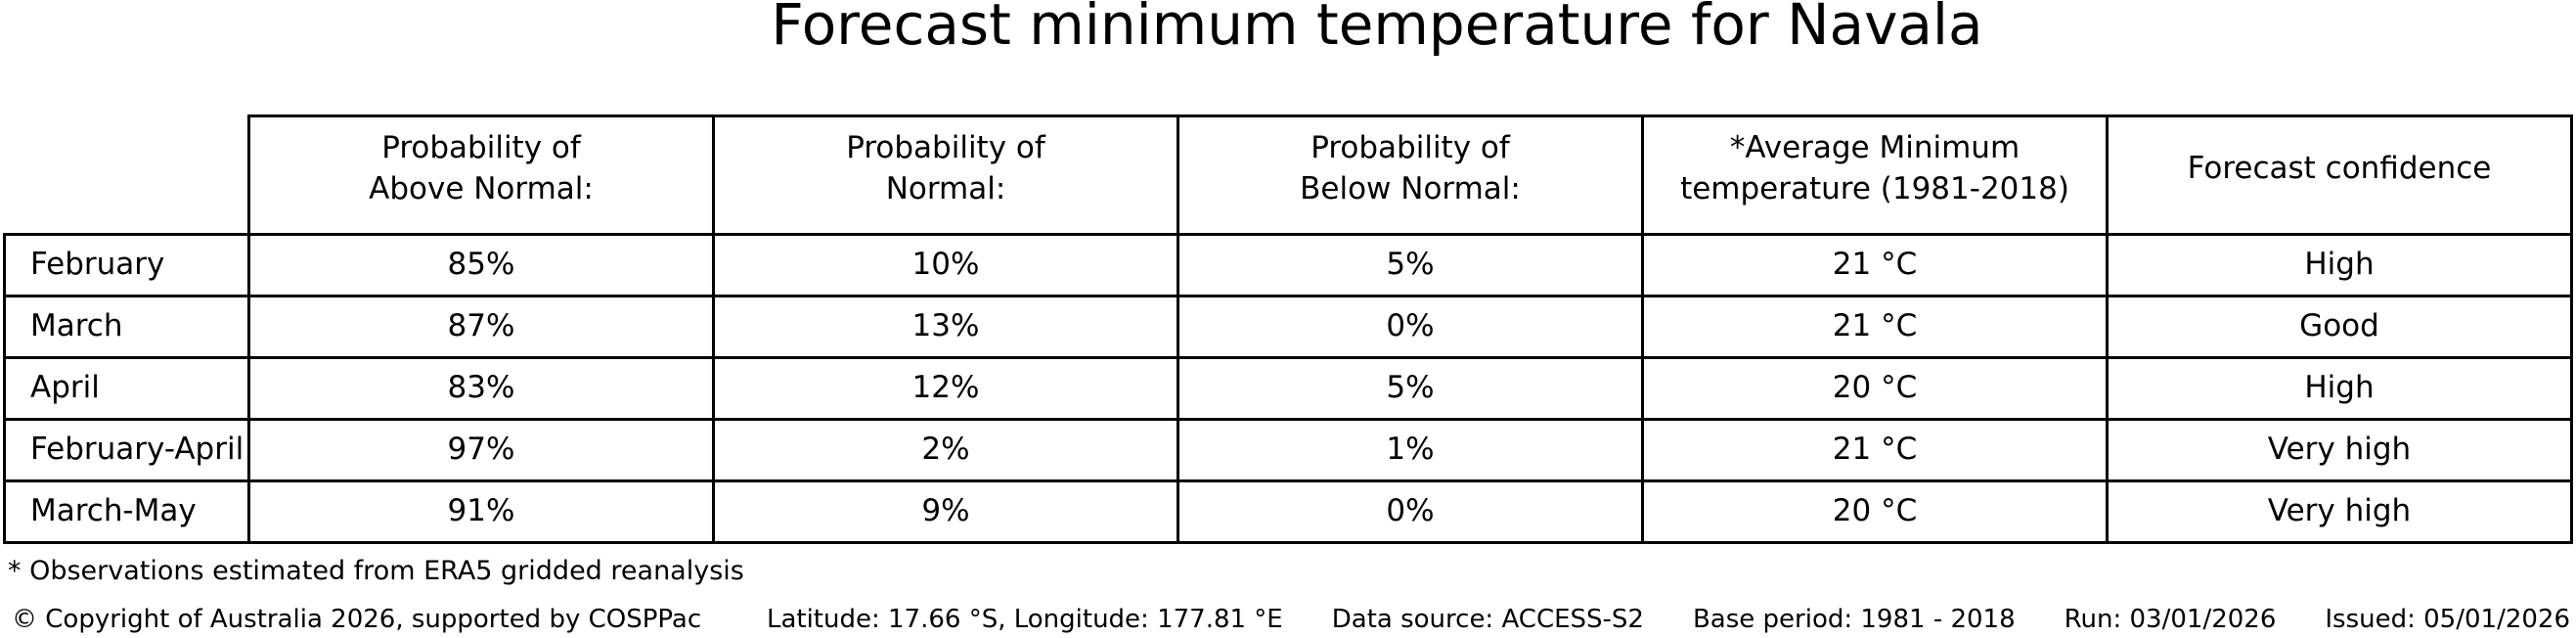 The image size is (2576, 638). I want to click on table-cell: 87%, so click(481, 327).